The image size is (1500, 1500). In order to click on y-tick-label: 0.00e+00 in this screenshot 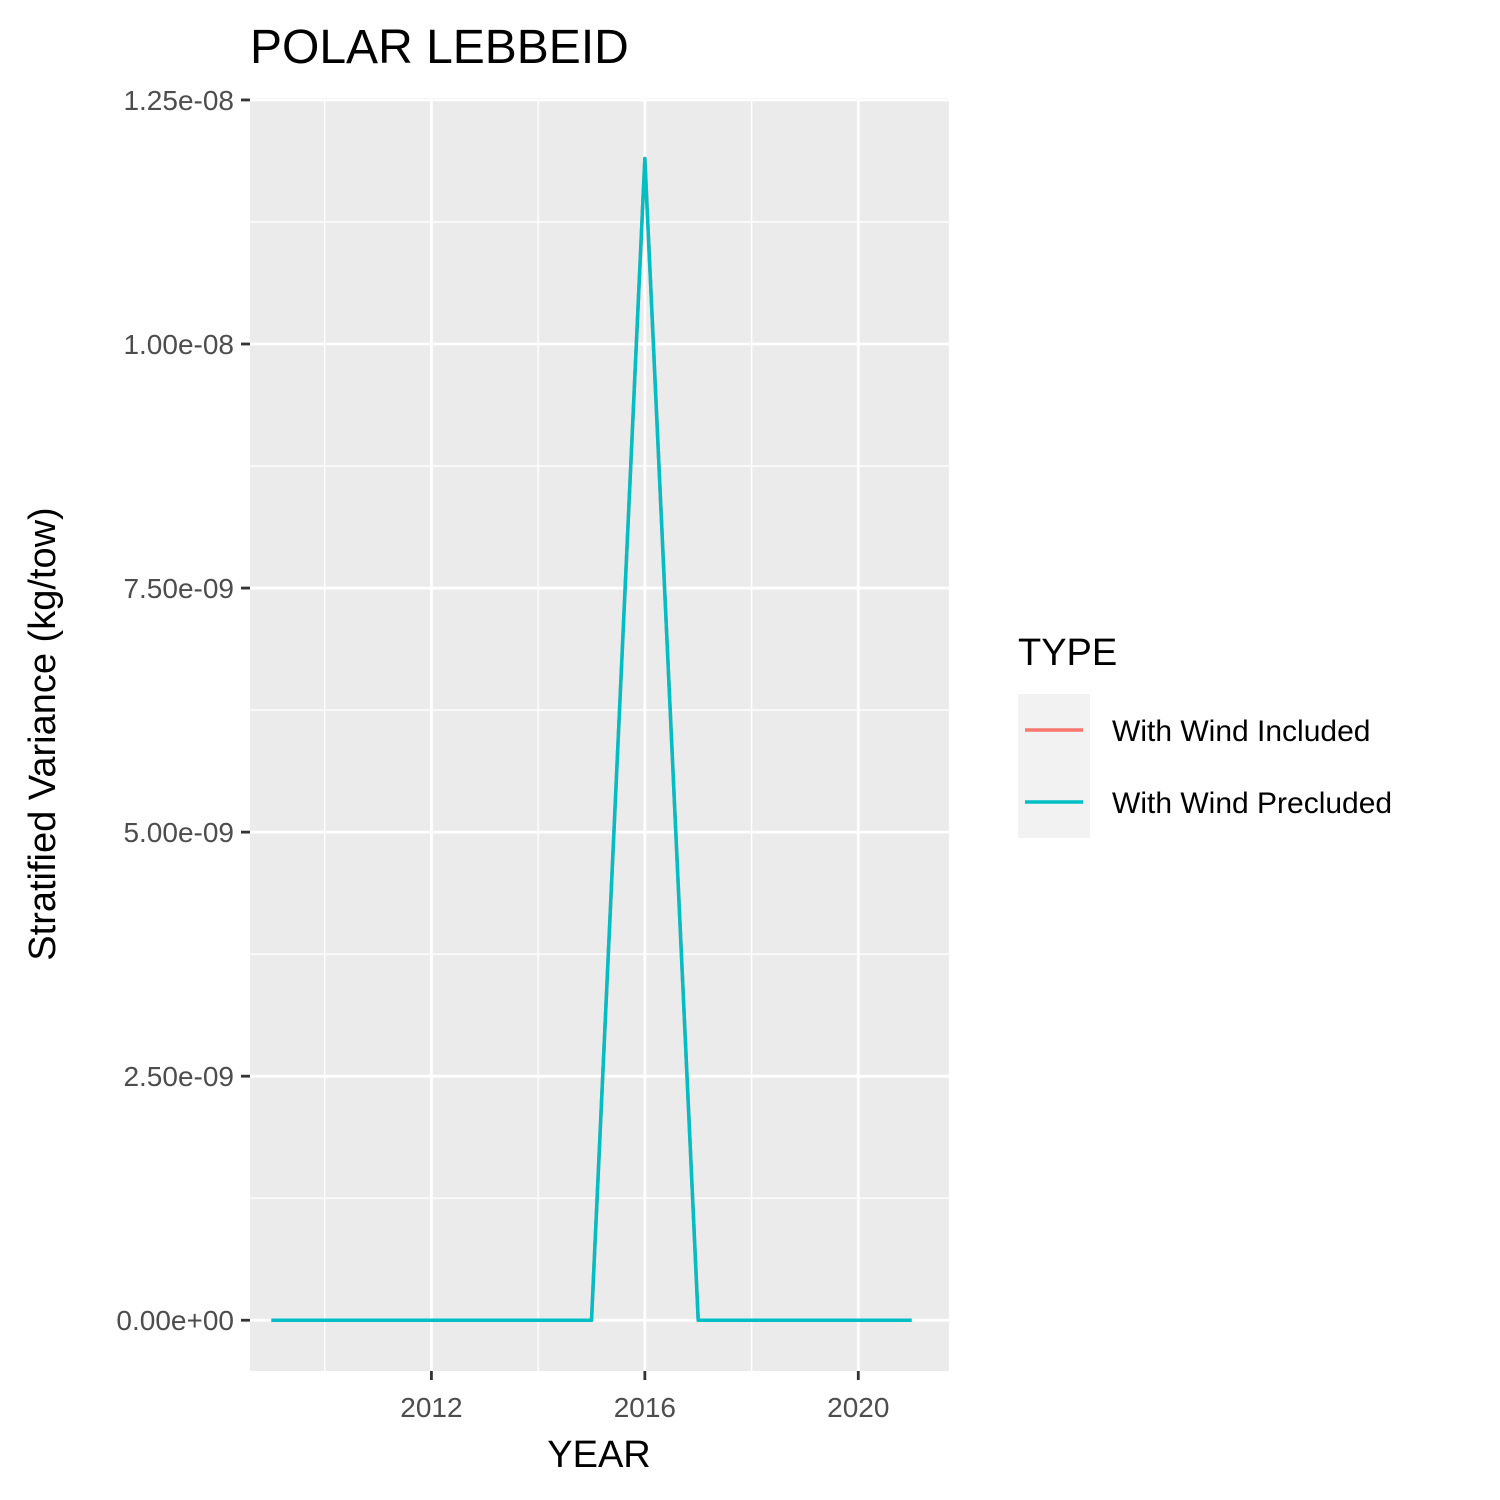, I will do `click(175, 1320)`.